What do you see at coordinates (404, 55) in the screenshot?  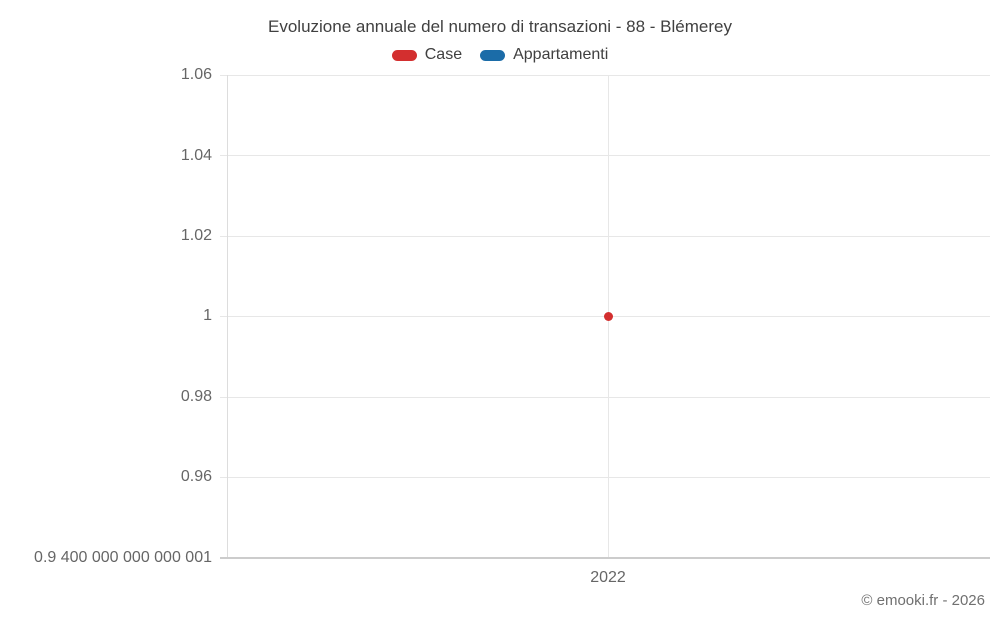 I see `case-series-swatch-icon` at bounding box center [404, 55].